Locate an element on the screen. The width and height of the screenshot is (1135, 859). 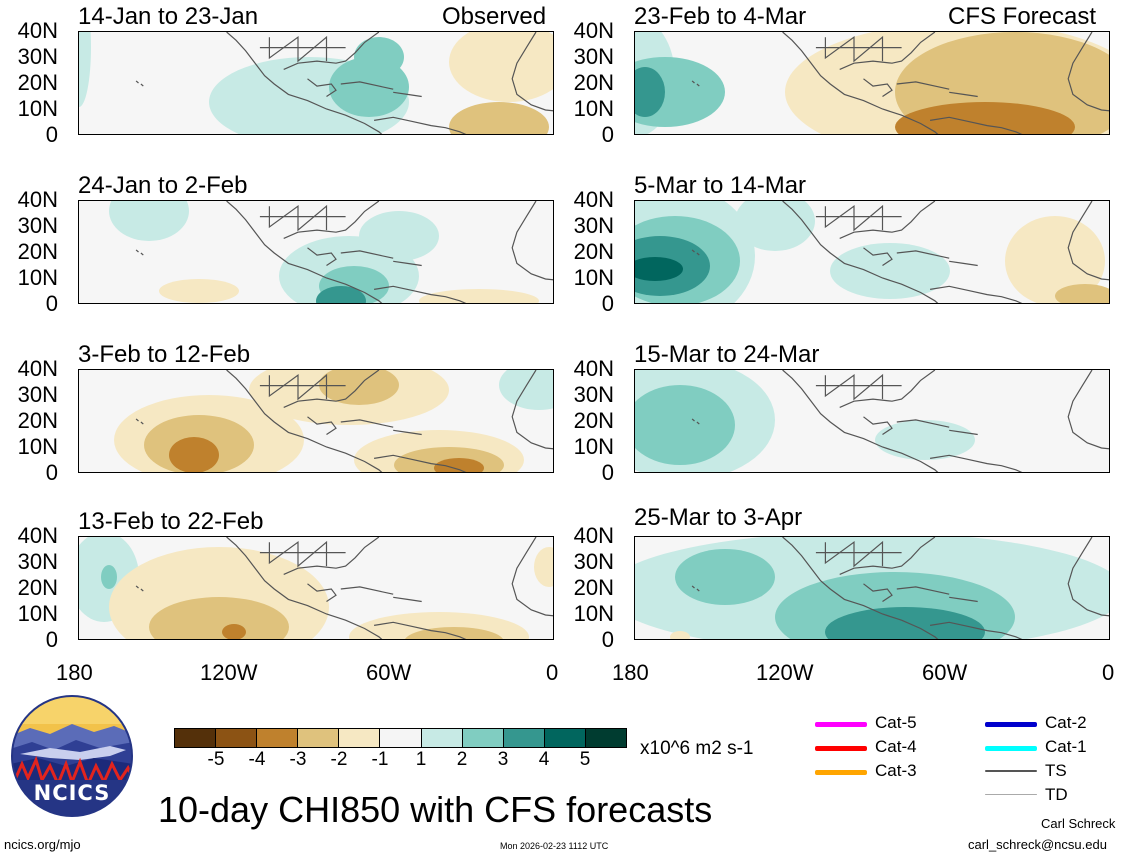
colorbar-label: -3 is located at coordinates (298, 759).